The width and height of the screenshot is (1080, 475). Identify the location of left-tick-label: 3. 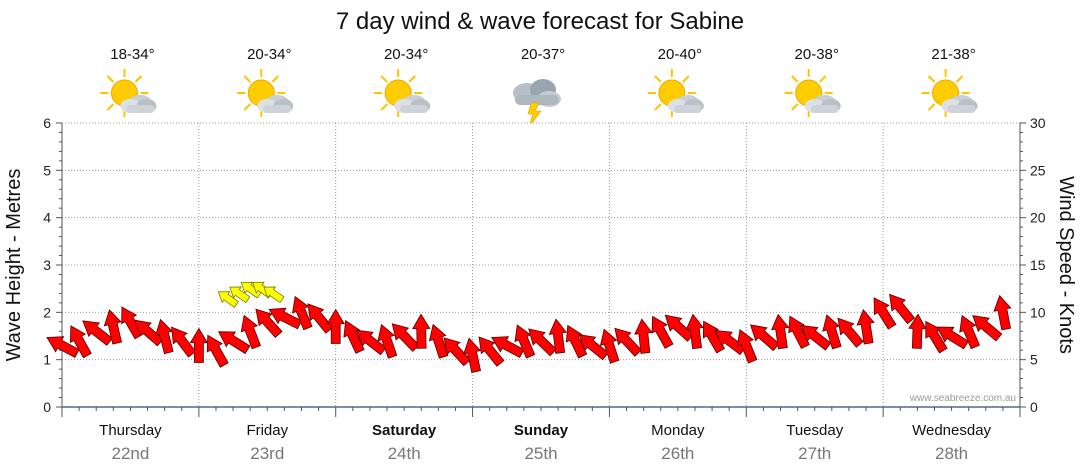
(47, 265).